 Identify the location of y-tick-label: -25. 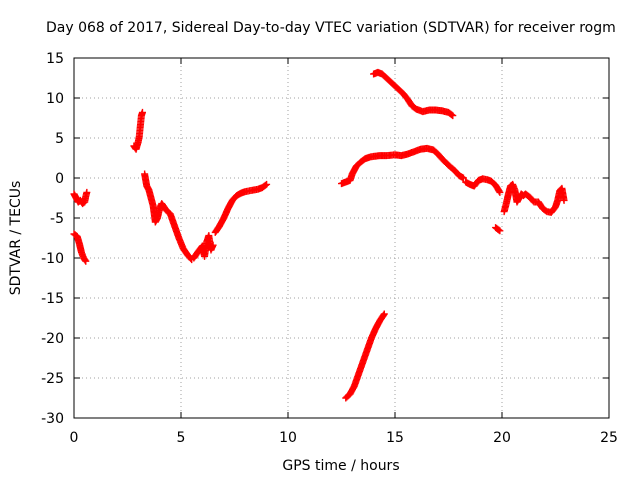
(52, 379).